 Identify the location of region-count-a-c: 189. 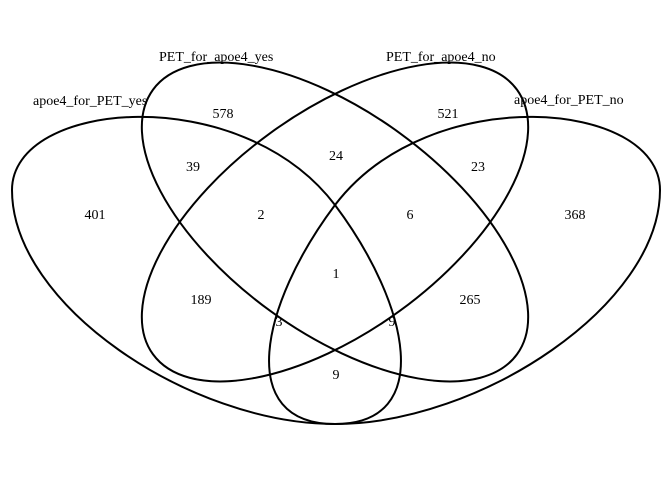
(201, 300).